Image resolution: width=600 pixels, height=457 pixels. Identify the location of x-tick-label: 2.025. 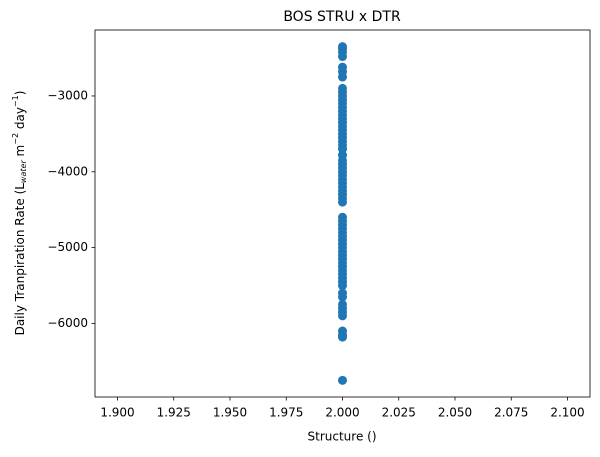
(399, 413).